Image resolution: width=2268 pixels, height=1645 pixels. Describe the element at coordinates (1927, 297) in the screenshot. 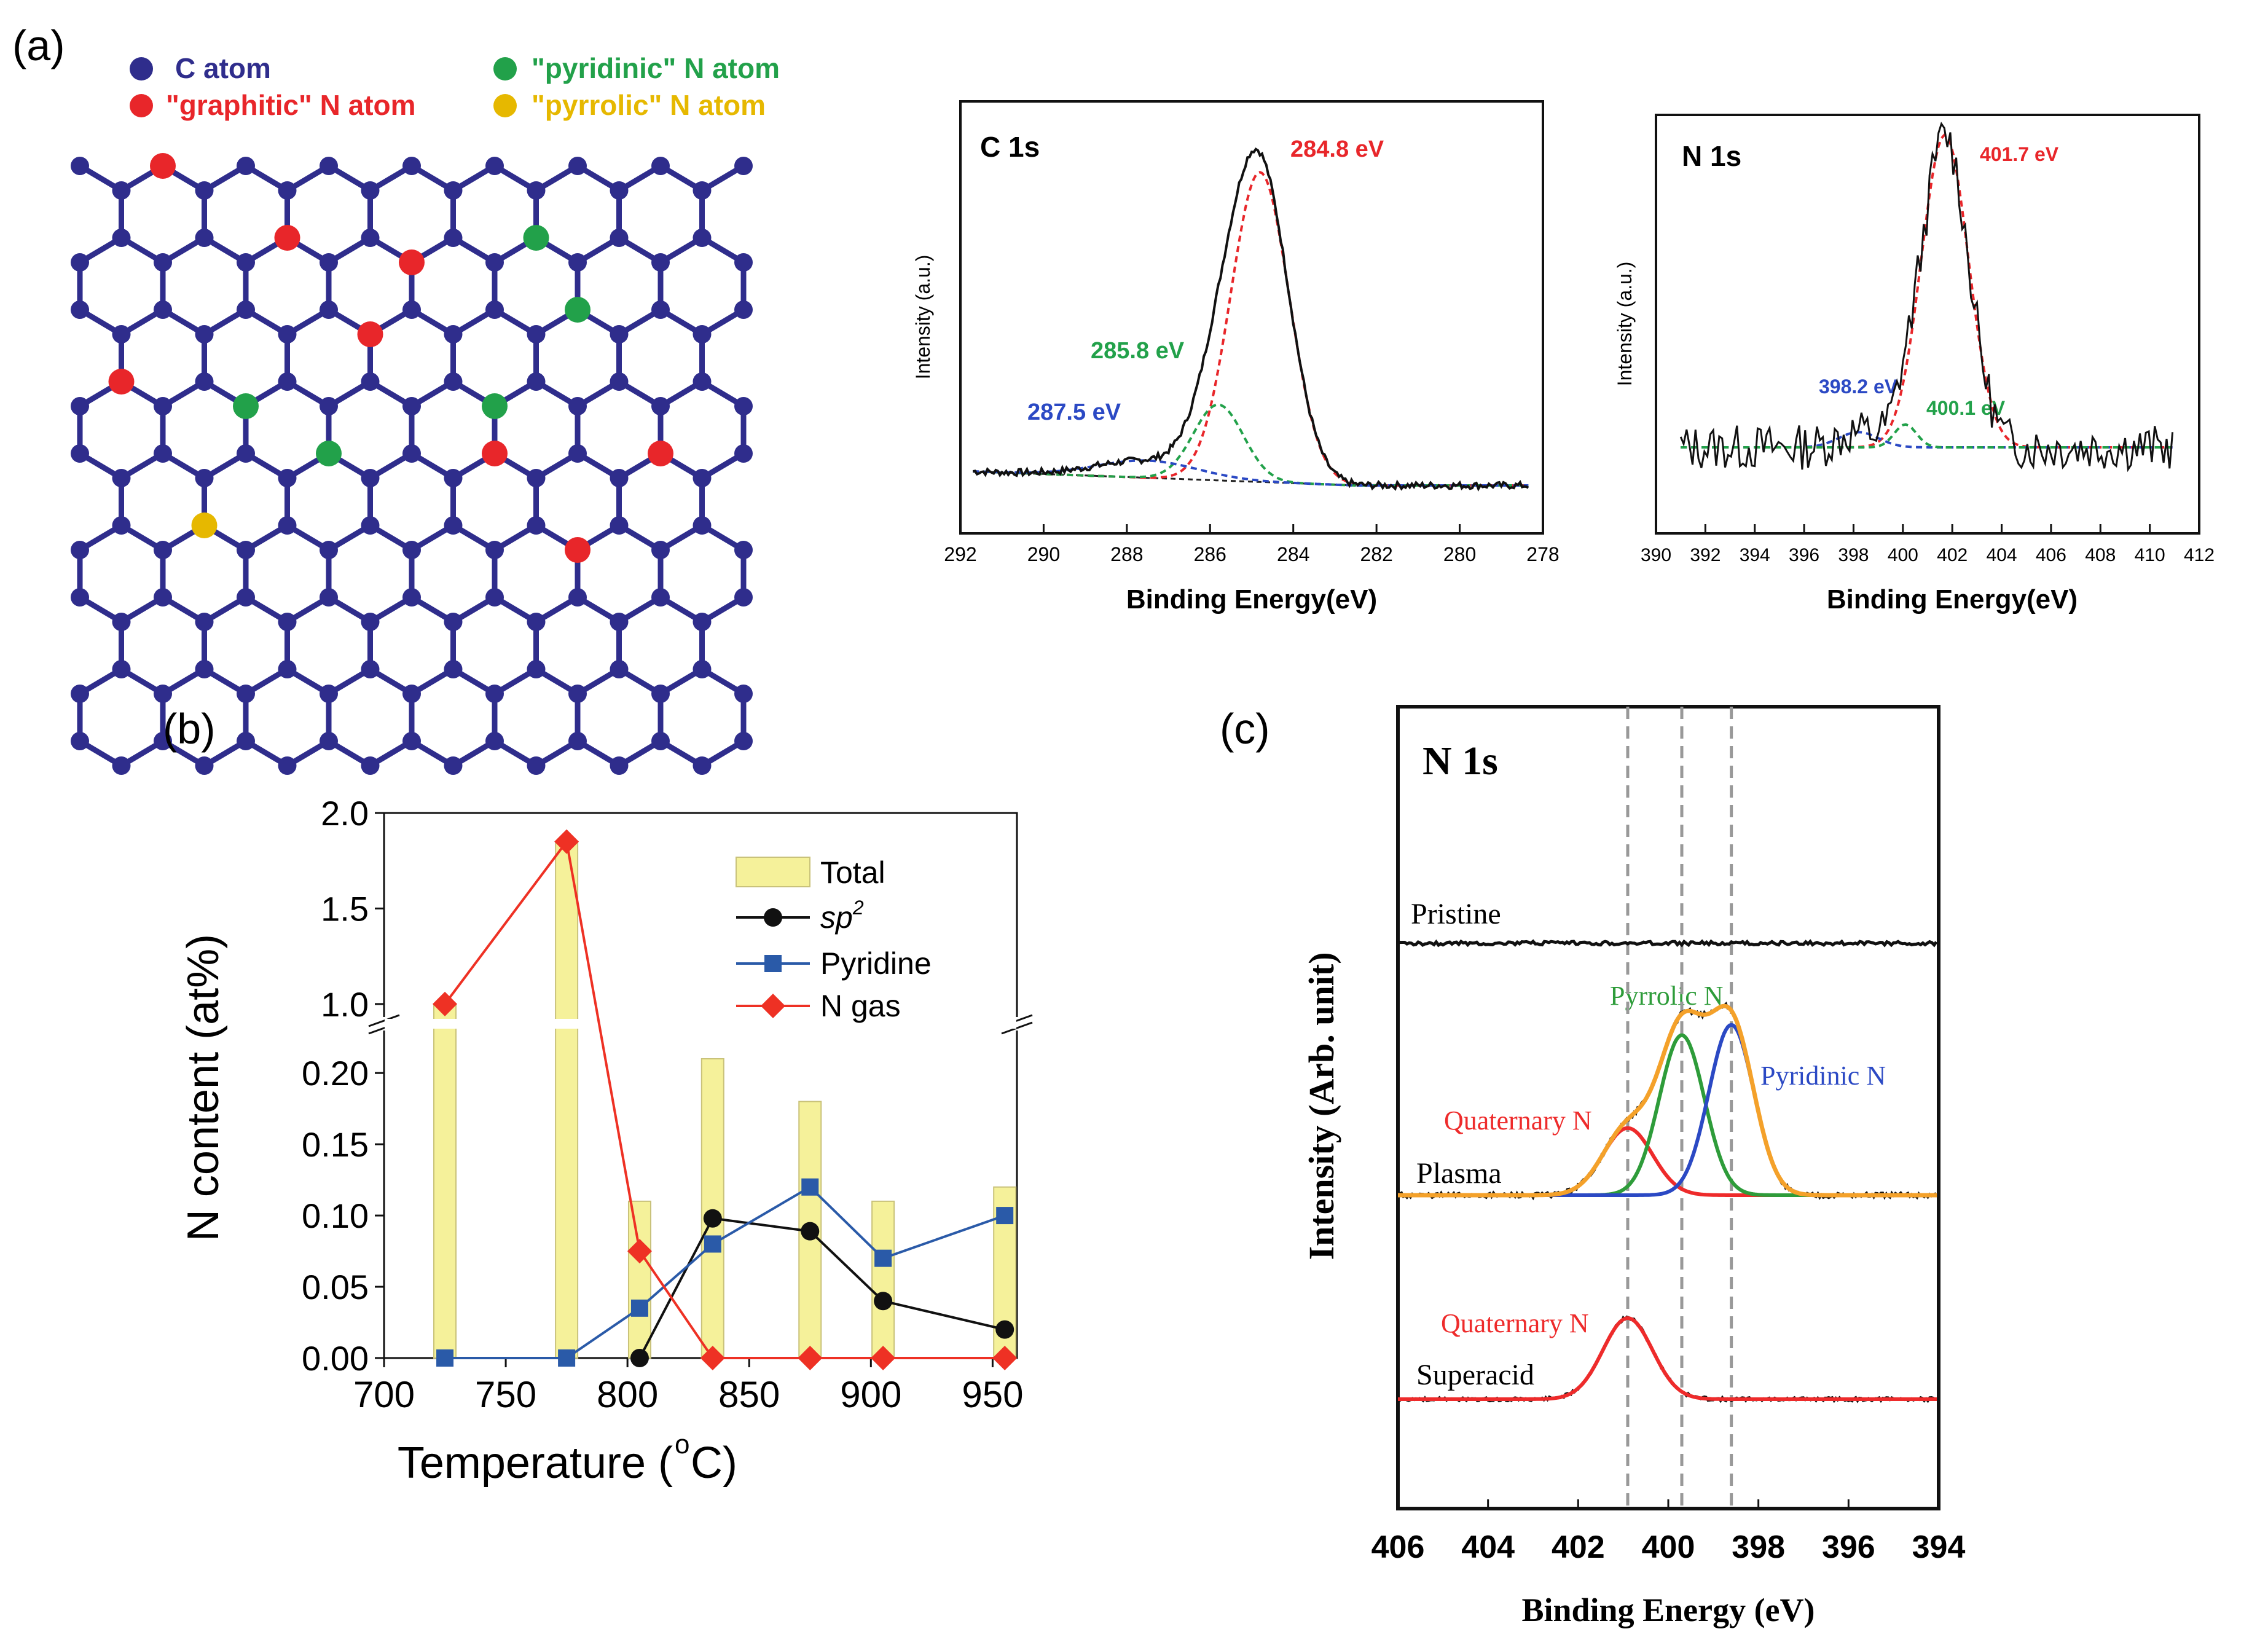

I see `n1s-a-measured-spectrum` at that location.